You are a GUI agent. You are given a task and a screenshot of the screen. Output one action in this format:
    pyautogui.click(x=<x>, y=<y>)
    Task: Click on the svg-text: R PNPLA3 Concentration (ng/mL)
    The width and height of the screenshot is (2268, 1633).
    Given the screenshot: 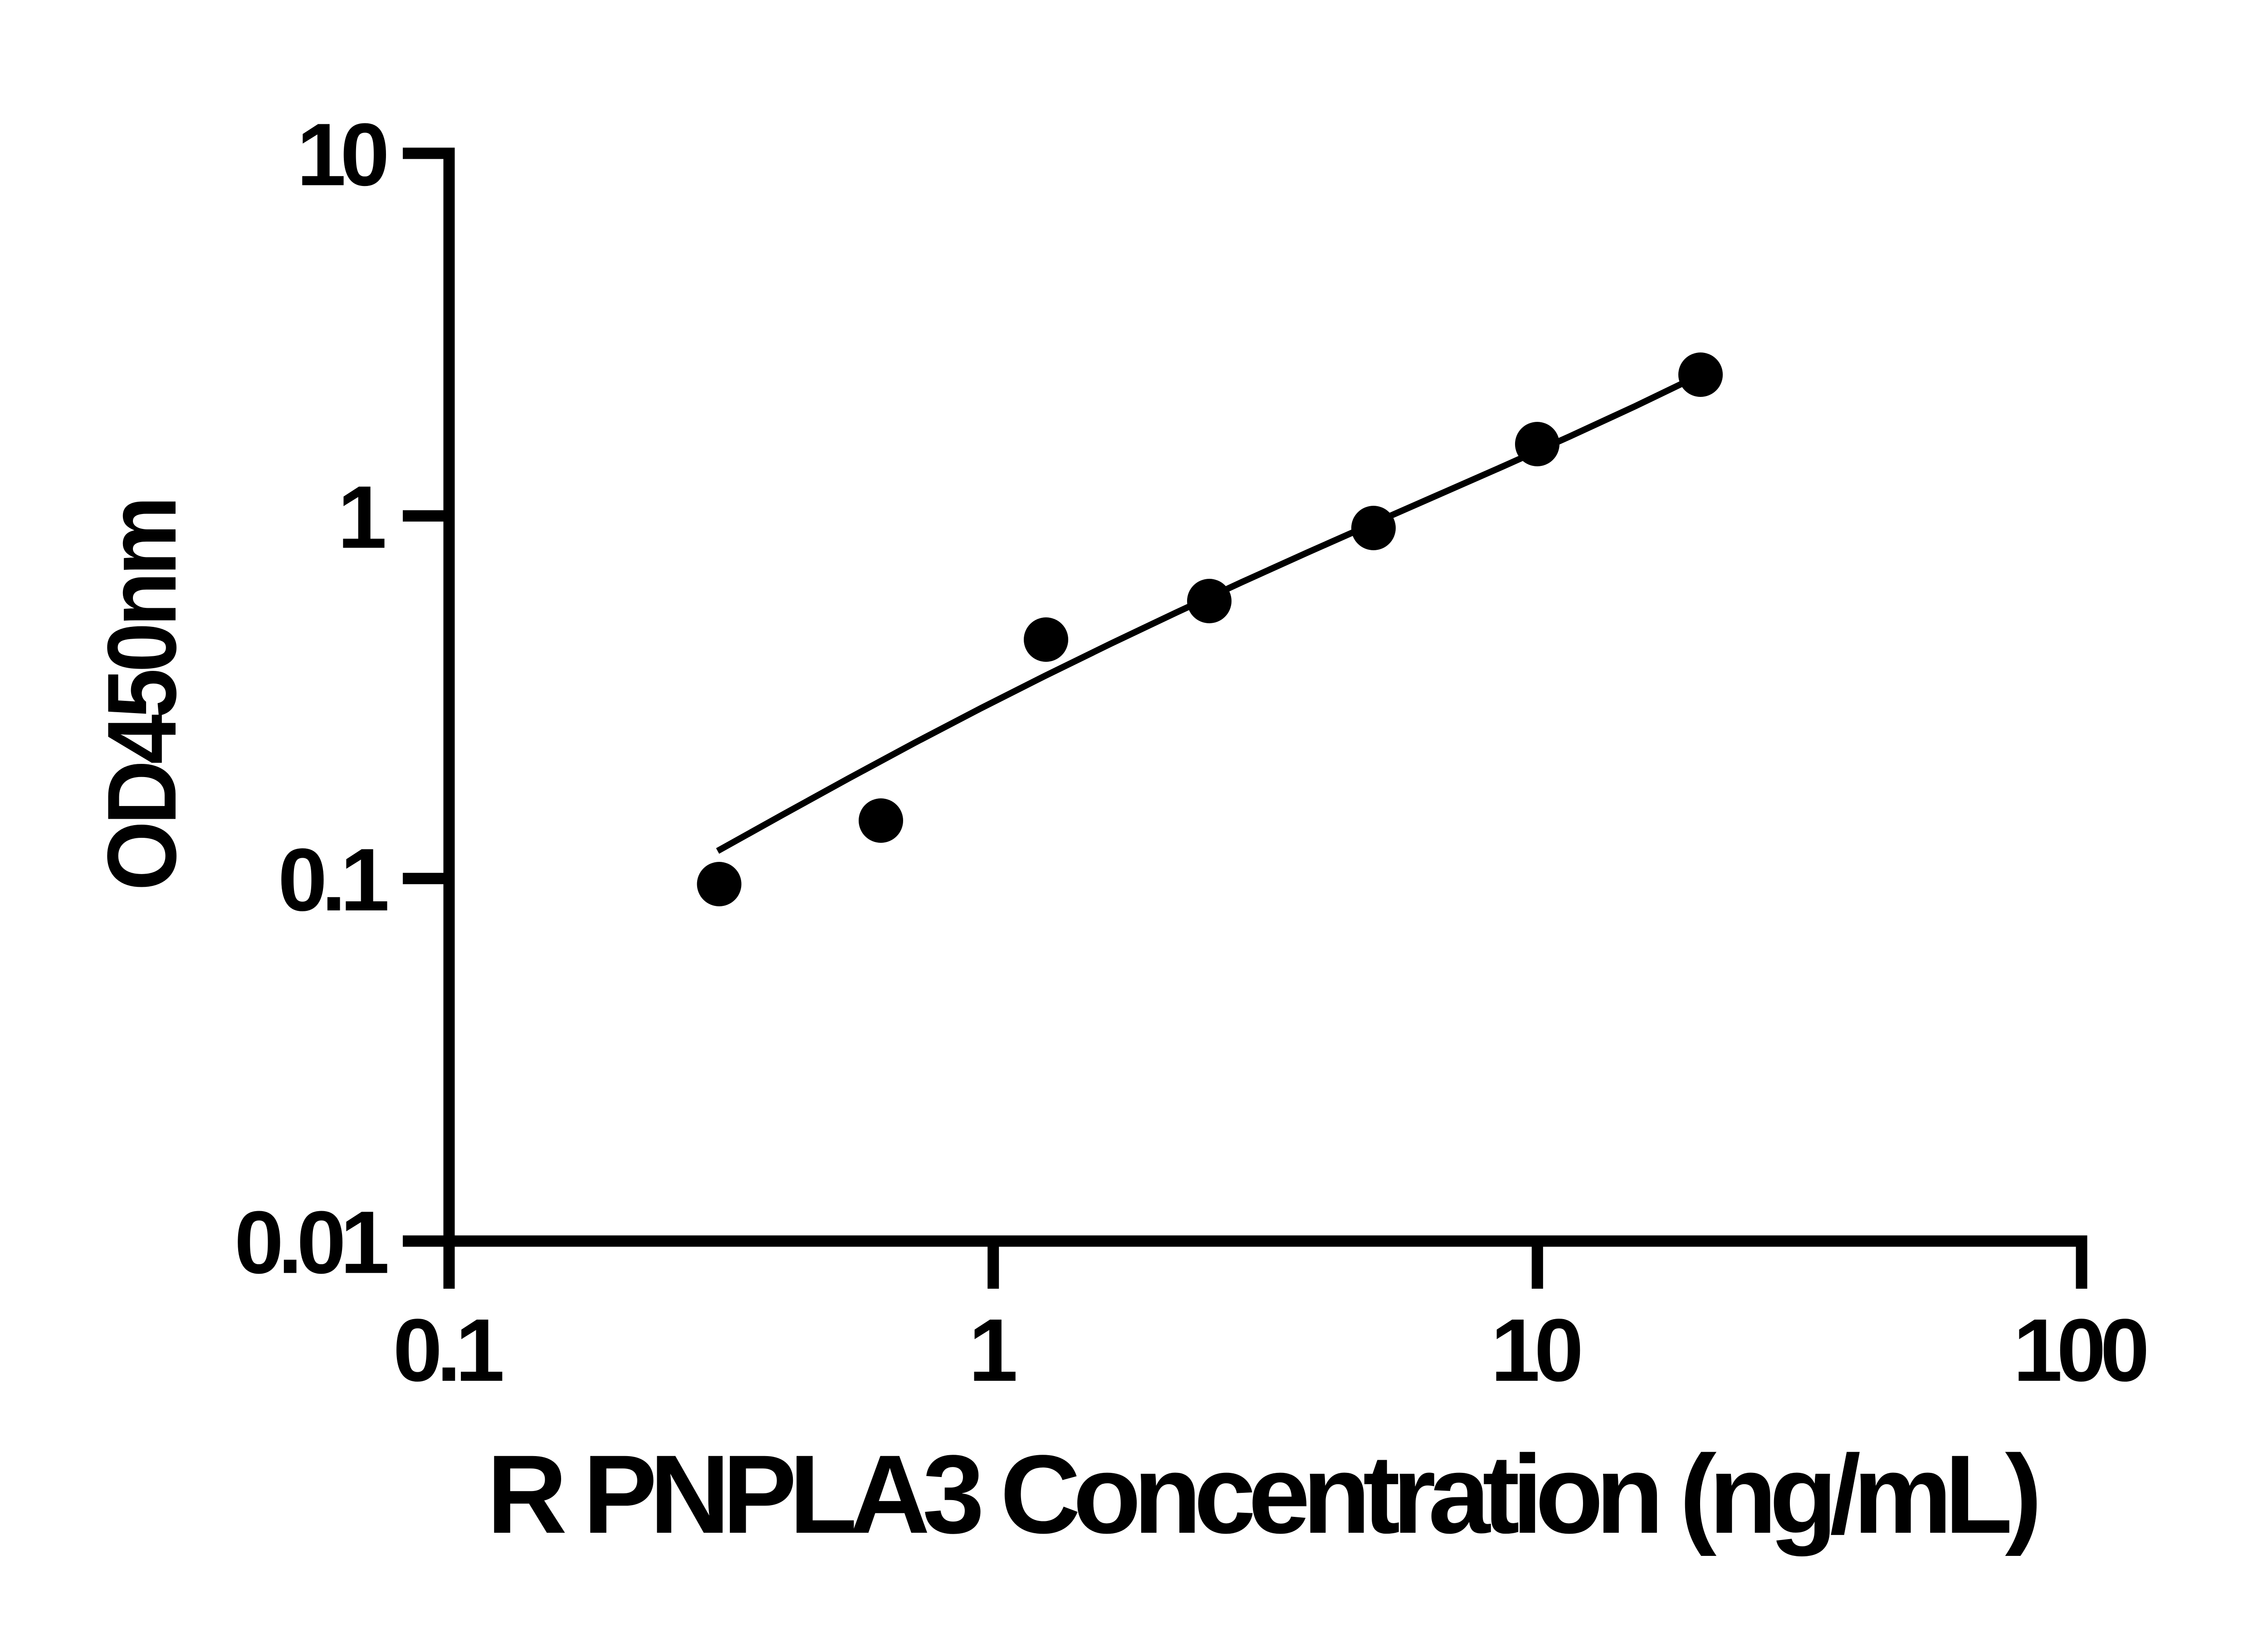 What is the action you would take?
    pyautogui.click(x=1262, y=1494)
    